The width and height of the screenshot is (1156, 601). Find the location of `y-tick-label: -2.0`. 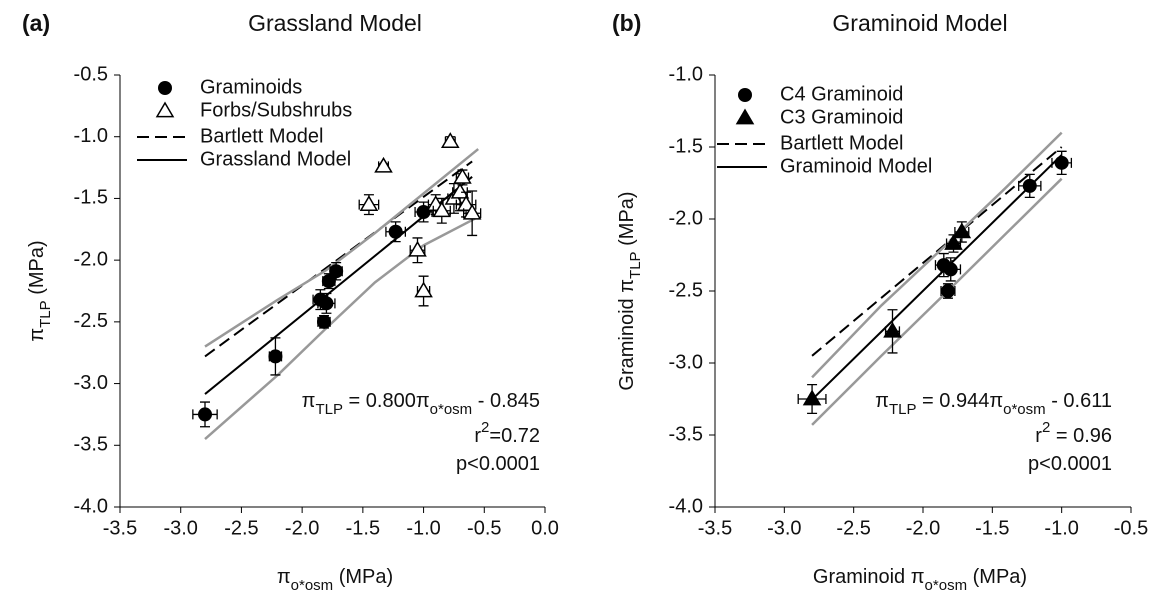

y-tick-label: -2.0 is located at coordinates (686, 218).